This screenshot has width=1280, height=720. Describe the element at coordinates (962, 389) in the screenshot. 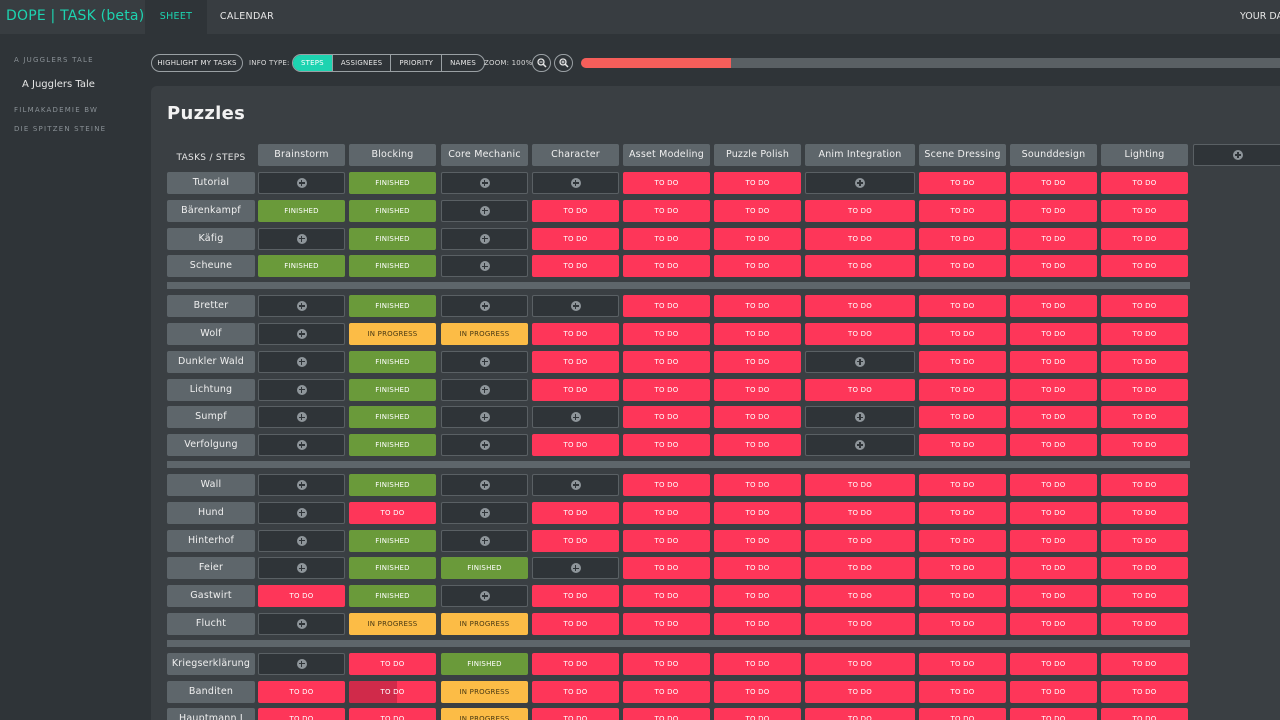

I see `cell-lichtung-scene-dressing: TO DO` at that location.